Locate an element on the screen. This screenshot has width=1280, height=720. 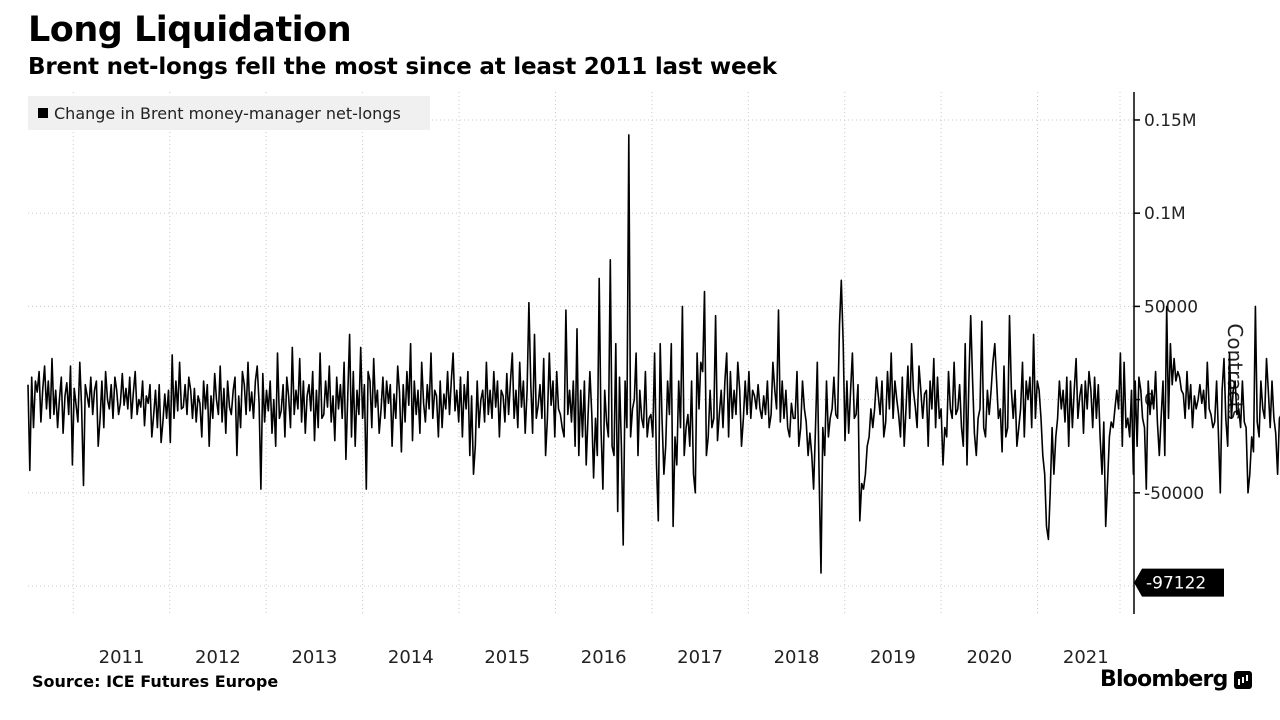
callout-box is located at coordinates (1179, 582).